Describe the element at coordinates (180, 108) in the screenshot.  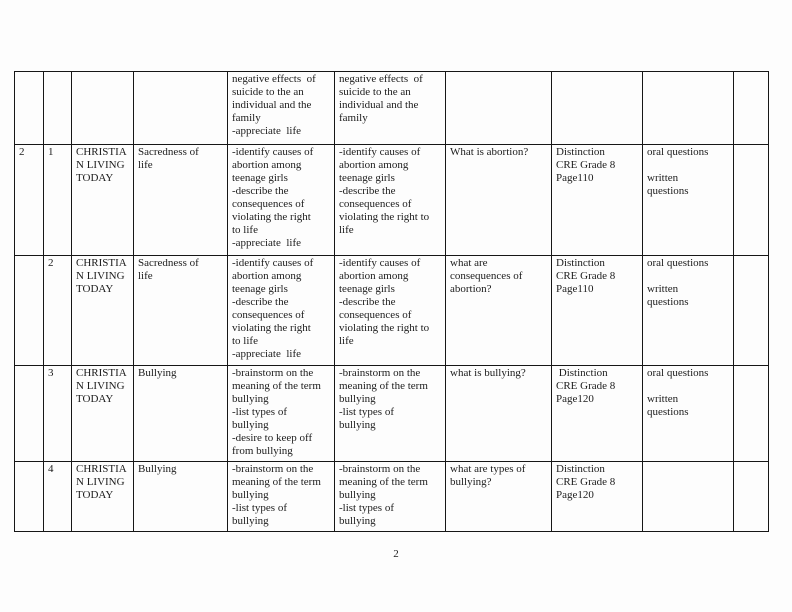
I see `cell-substrand` at that location.